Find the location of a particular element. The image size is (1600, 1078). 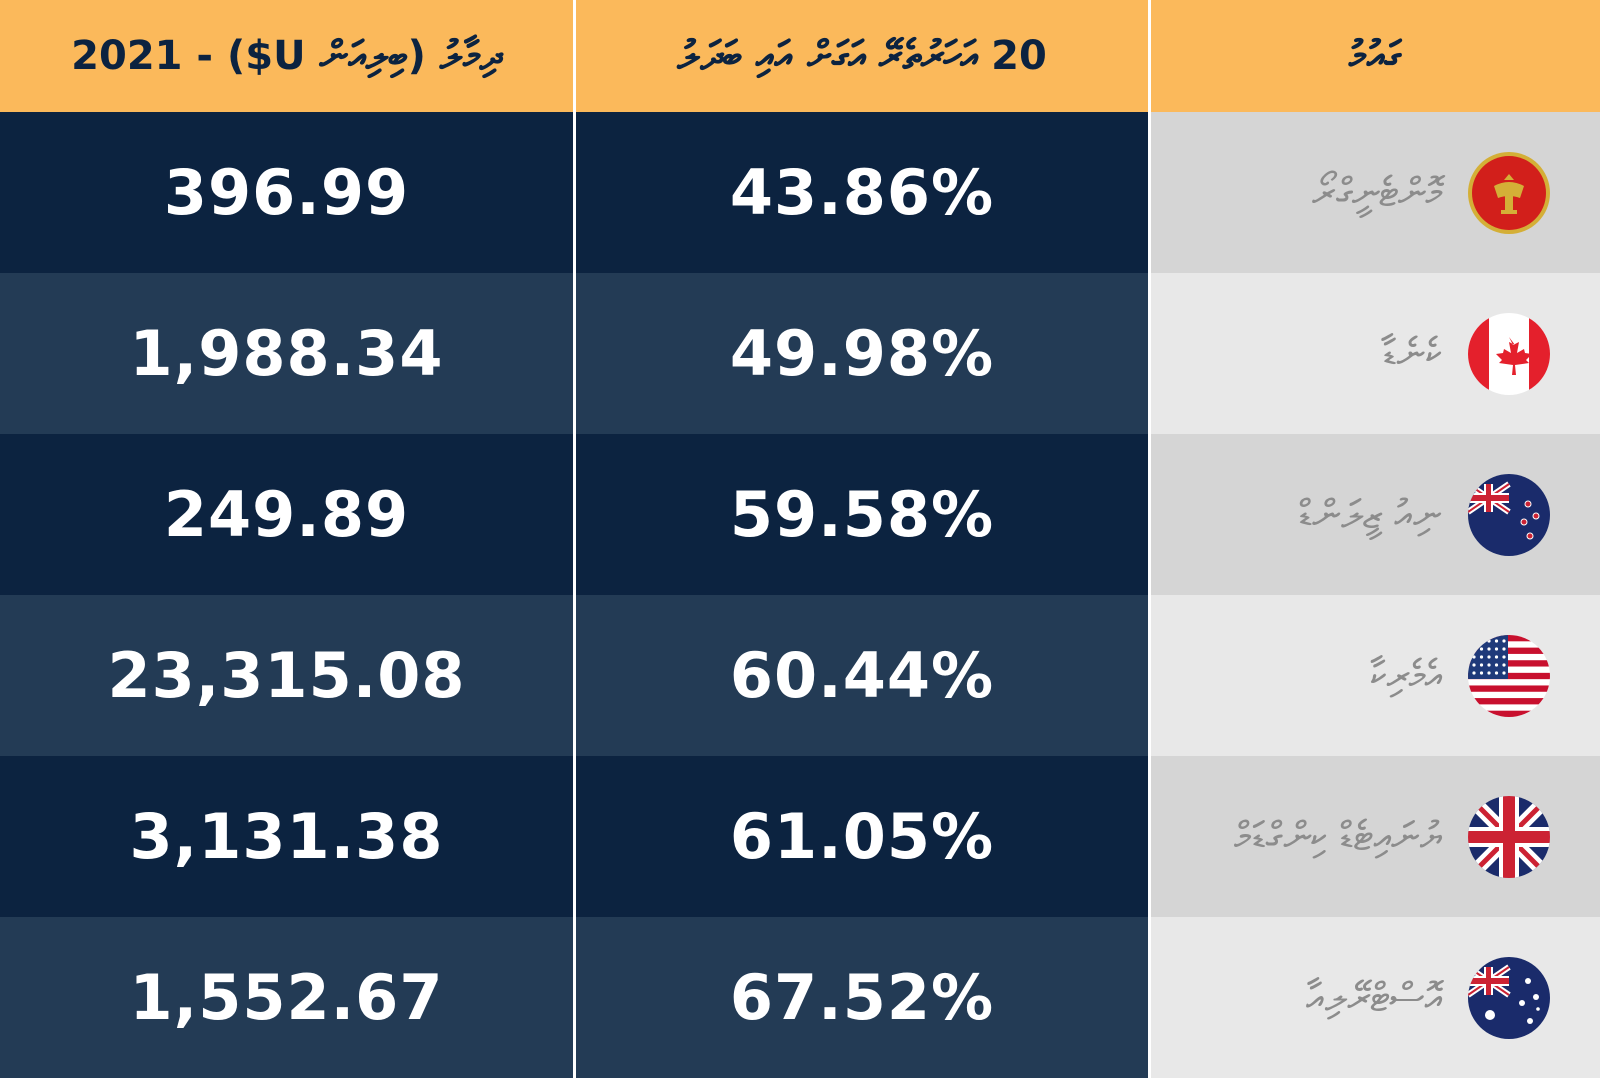

country-cell: މޮންޓެނީގްރޯ is located at coordinates (1375, 192).